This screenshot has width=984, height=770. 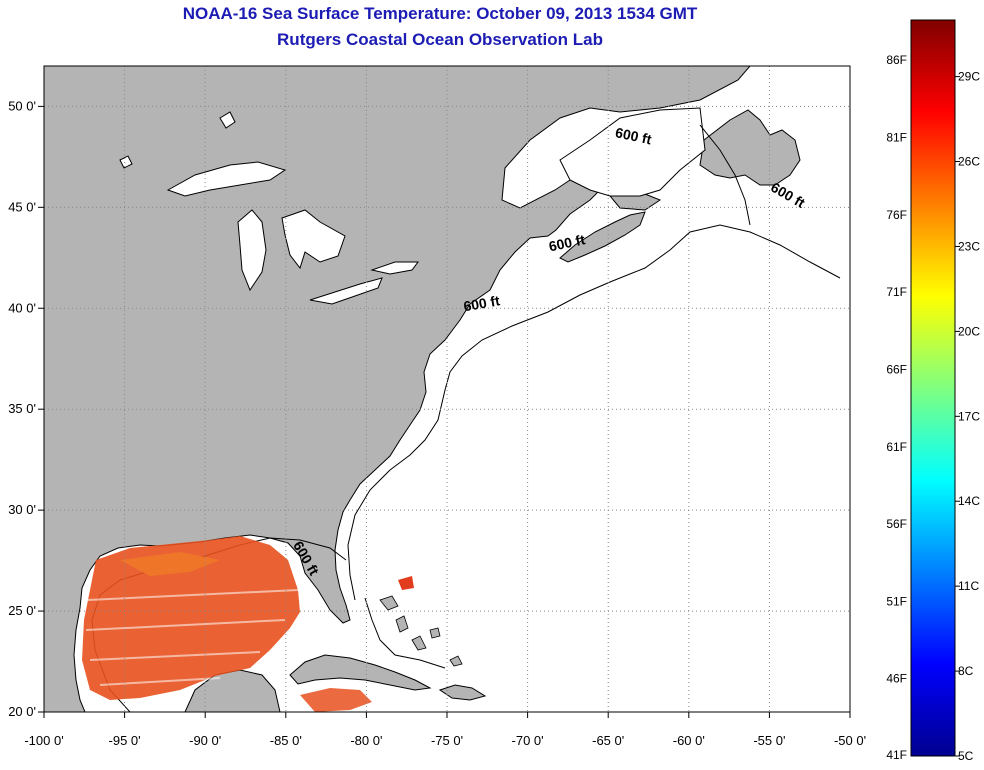 I want to click on x-tick-label: -60 0', so click(x=689, y=740).